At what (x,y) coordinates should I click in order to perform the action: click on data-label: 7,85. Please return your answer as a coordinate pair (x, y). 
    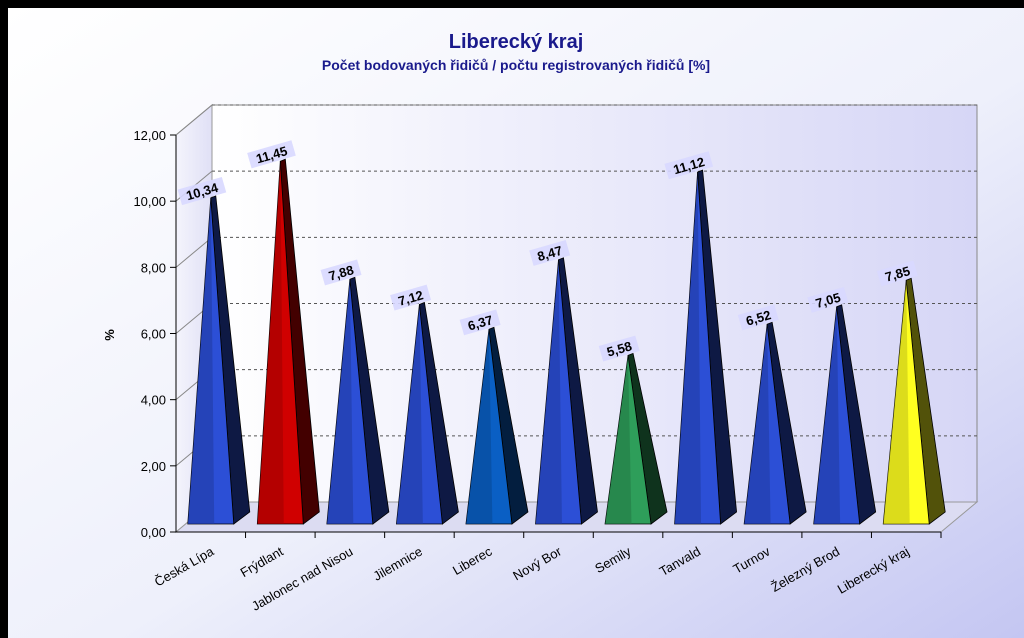
    Looking at the image, I should click on (897, 273).